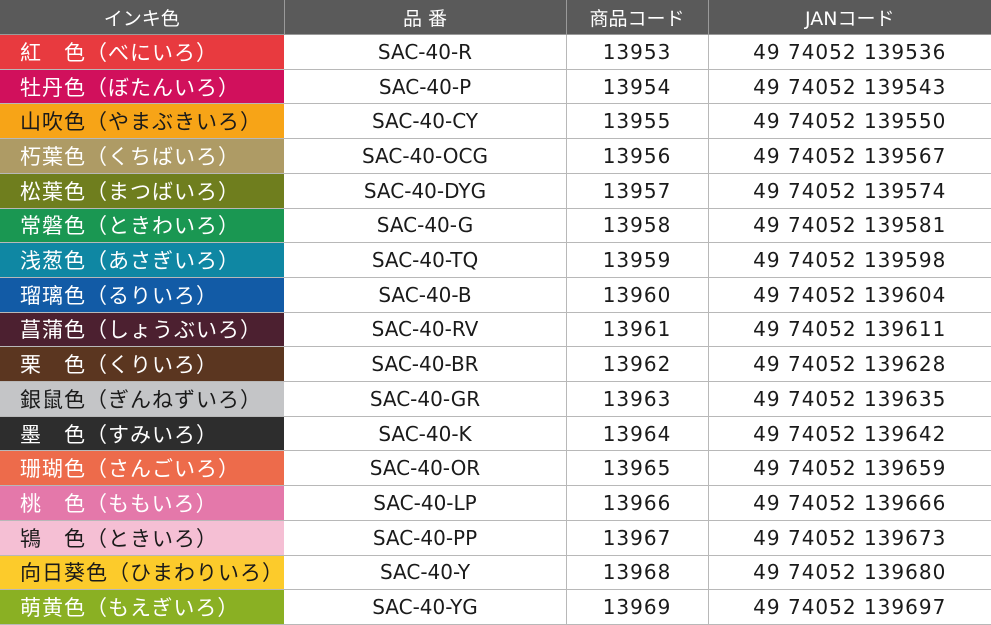 The height and width of the screenshot is (625, 991). Describe the element at coordinates (142, 330) in the screenshot. I see `ink-color-name-cell: 菖蒲色（しょうぶいろ）` at that location.